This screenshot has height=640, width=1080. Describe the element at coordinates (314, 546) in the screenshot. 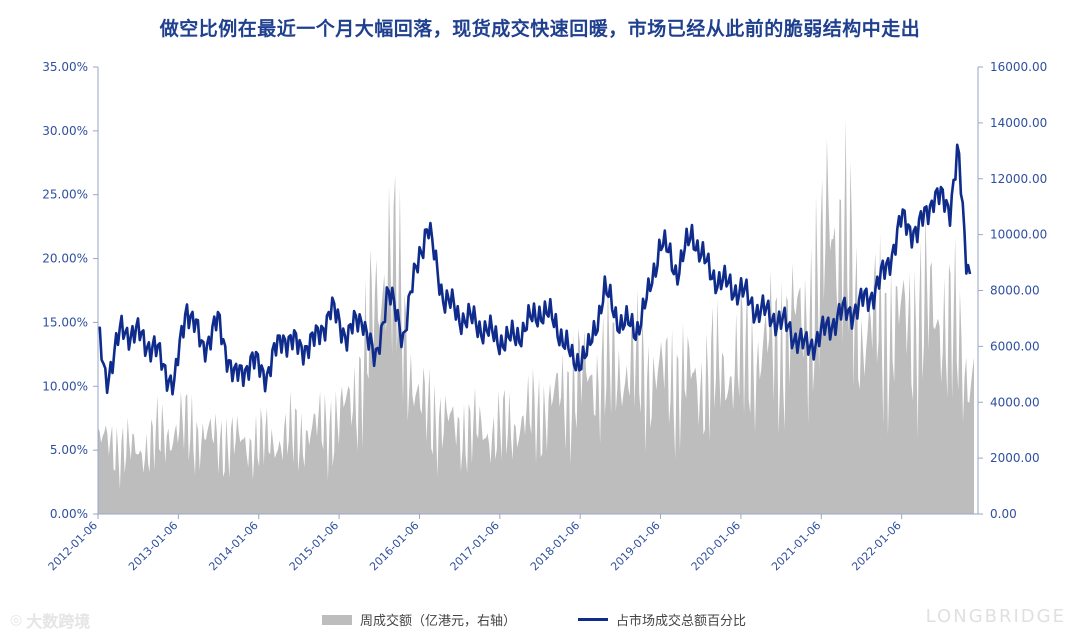

I see `x-tick-label: 2015-01-06` at that location.